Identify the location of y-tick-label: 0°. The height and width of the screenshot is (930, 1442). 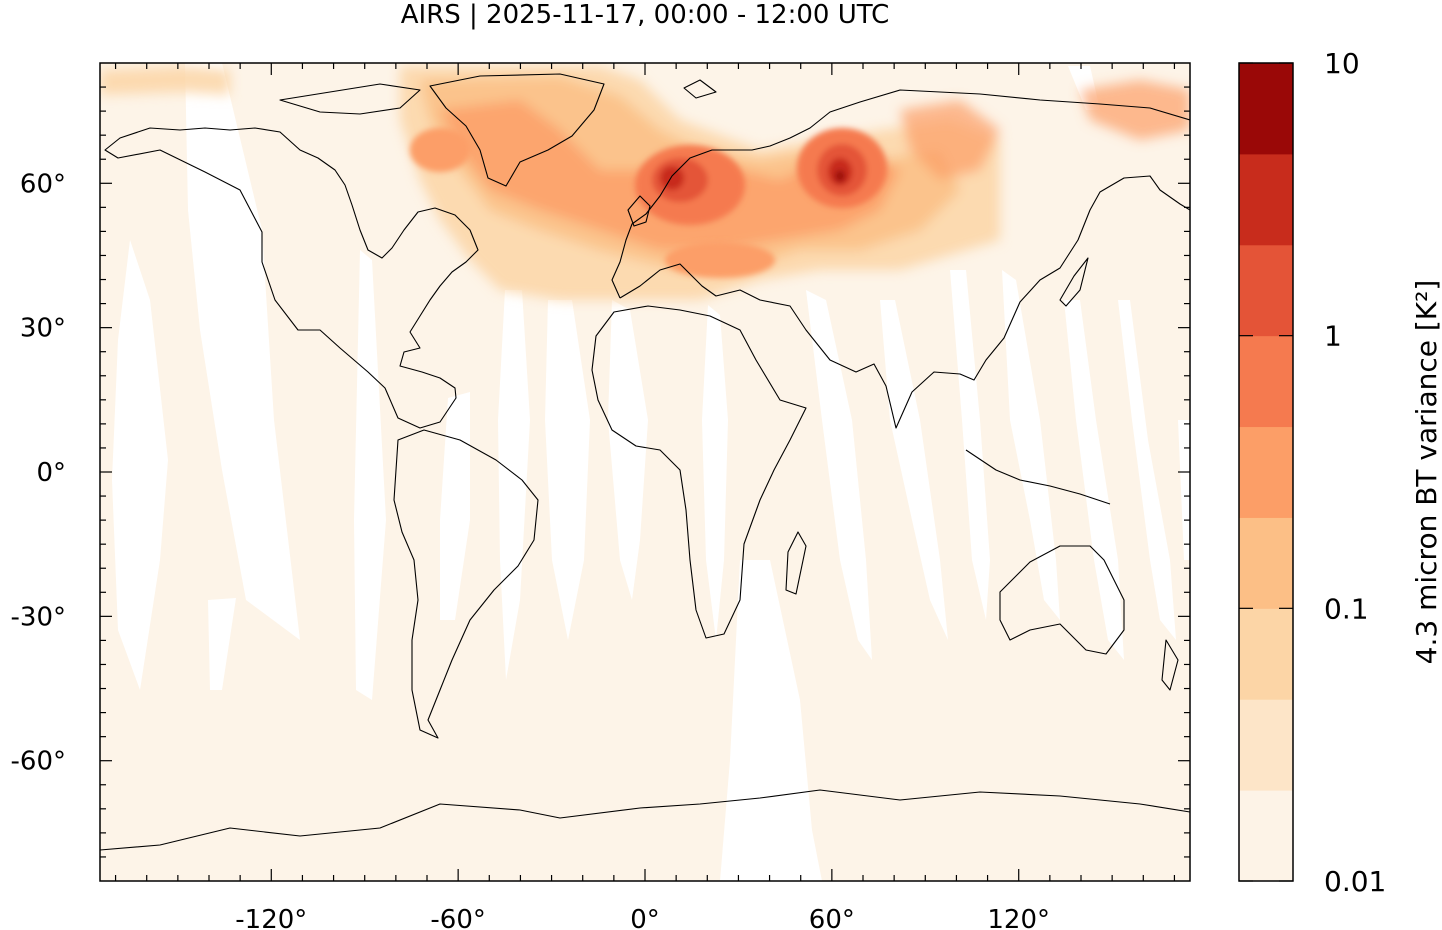
(51, 473).